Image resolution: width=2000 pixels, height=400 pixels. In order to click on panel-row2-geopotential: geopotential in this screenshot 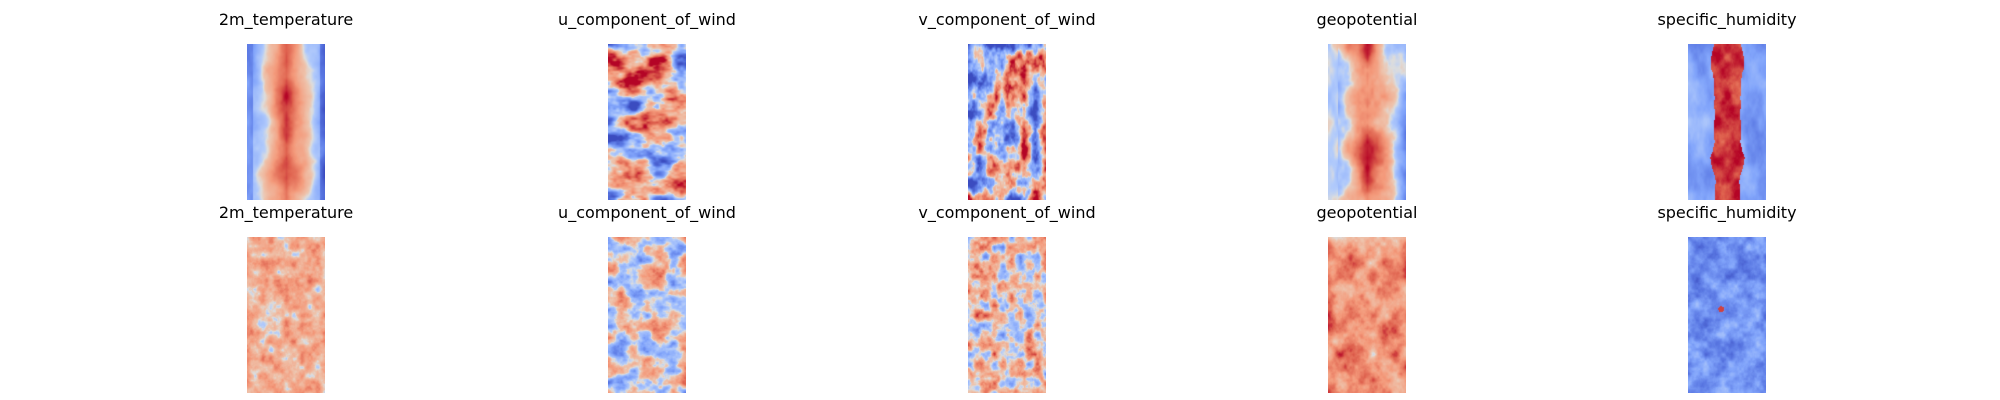, I will do `click(1367, 291)`.